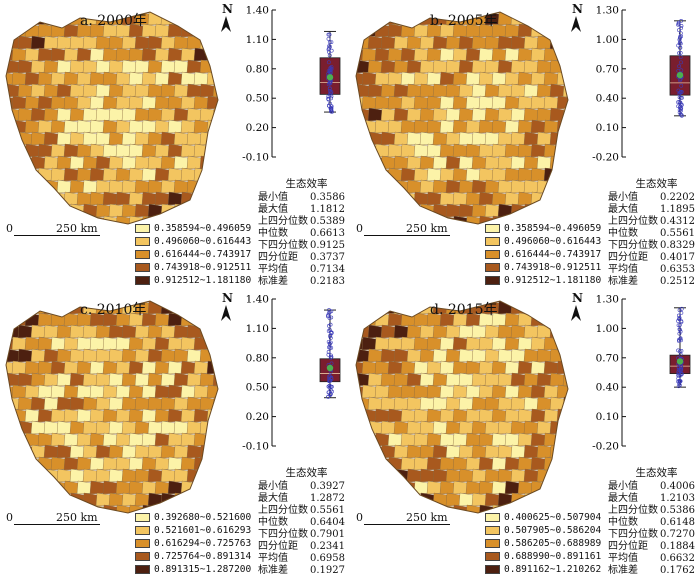  Describe the element at coordinates (492, 517) in the screenshot. I see `legend-swatch` at that location.